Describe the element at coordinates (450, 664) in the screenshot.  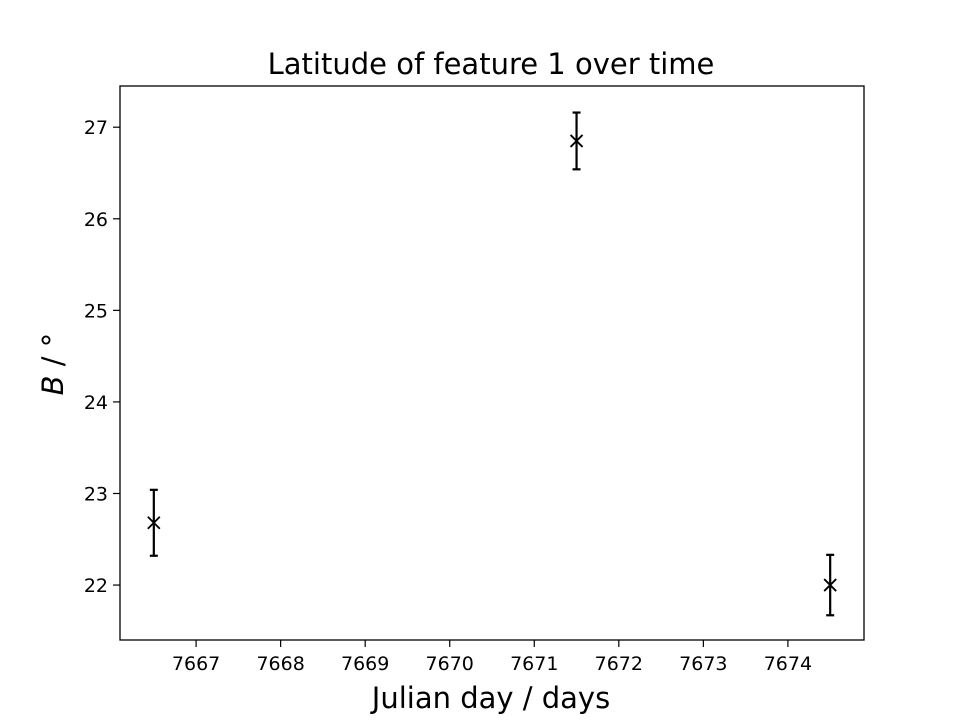
I see `x-tick-label: 7670` at that location.